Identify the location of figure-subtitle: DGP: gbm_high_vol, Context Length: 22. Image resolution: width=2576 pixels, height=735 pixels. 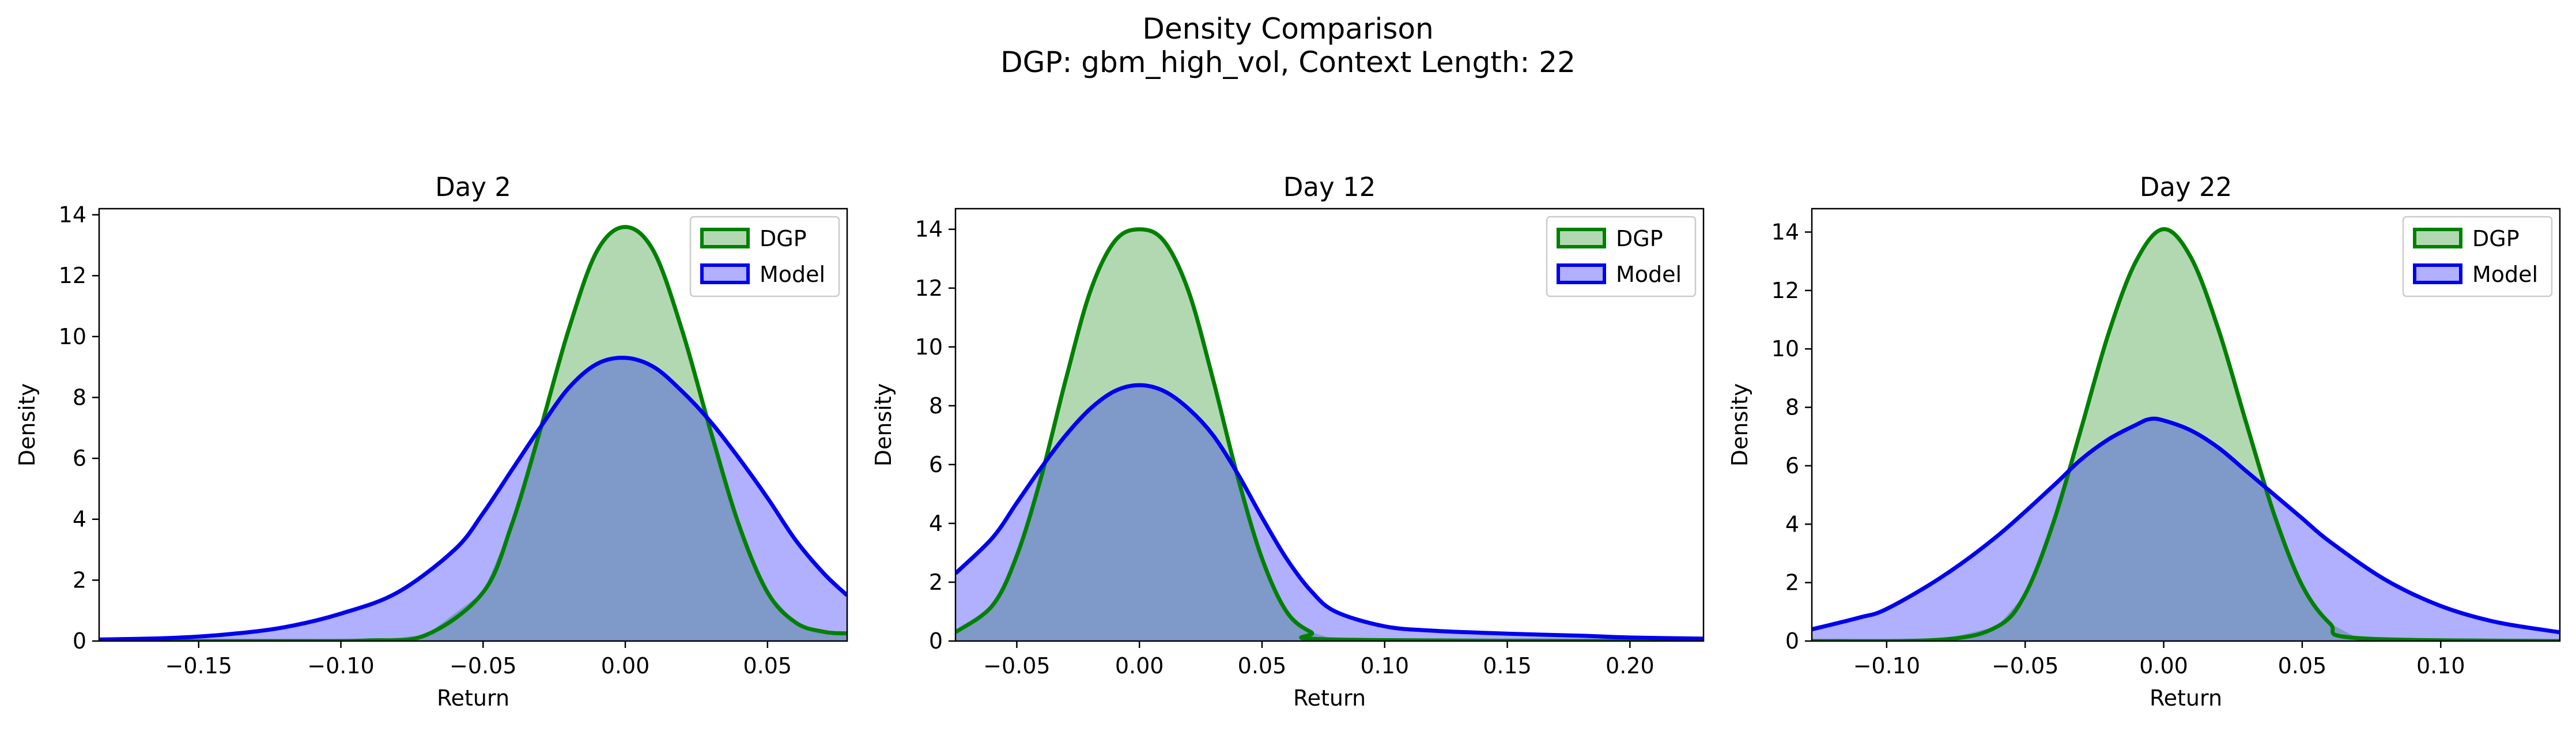
(1288, 62).